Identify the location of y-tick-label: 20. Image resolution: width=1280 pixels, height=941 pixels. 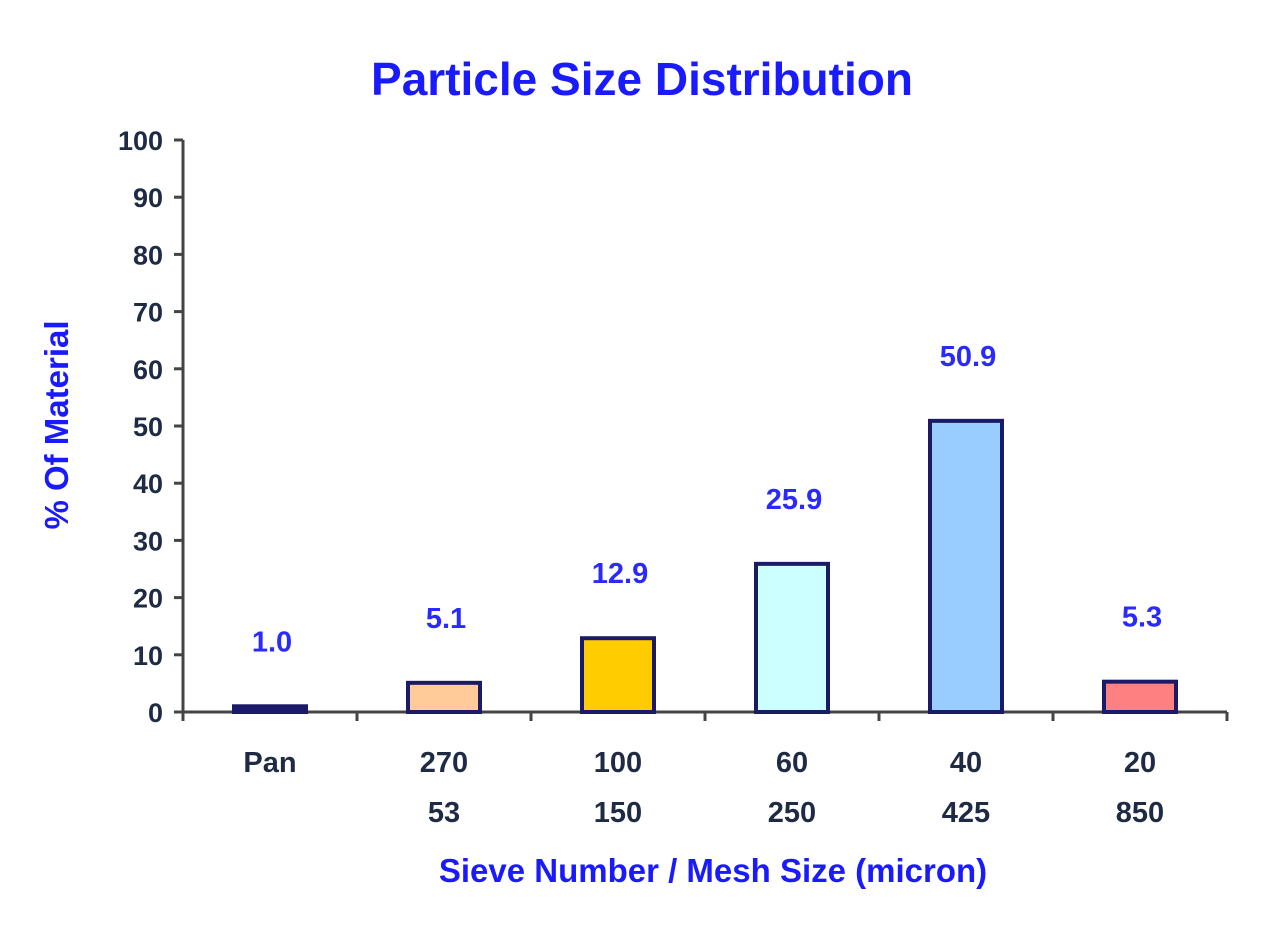
(148, 599).